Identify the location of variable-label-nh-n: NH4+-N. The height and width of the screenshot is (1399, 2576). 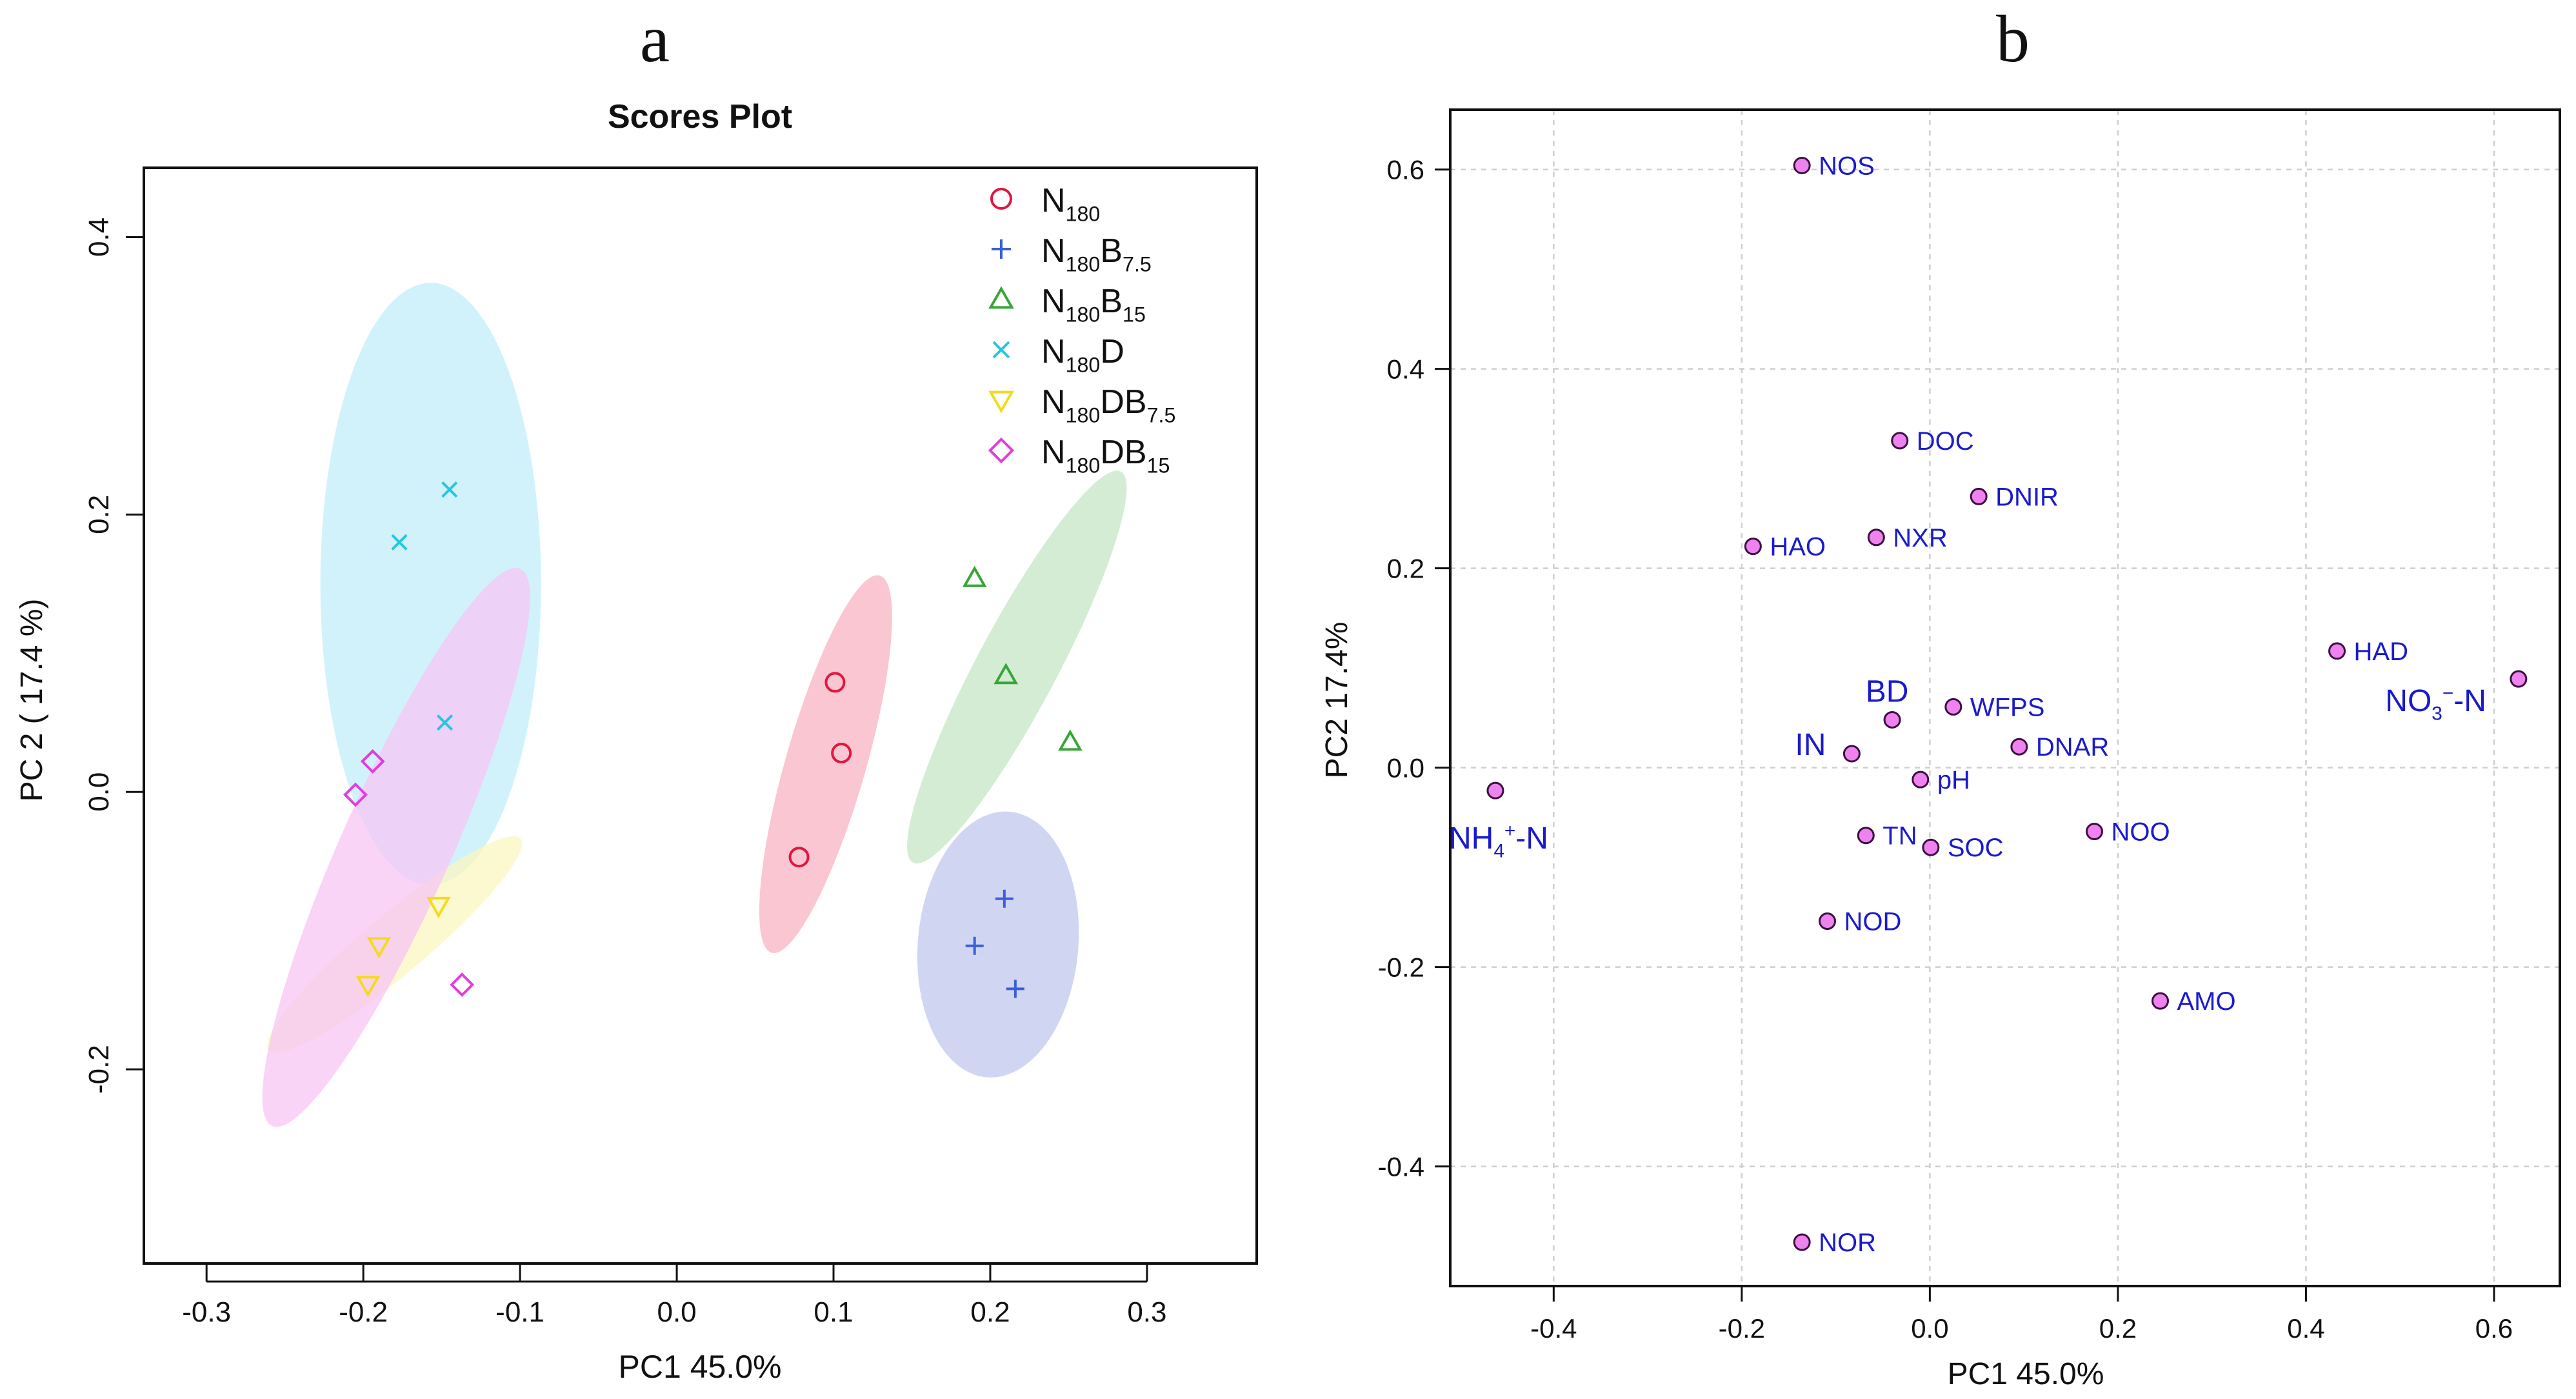
(1498, 841).